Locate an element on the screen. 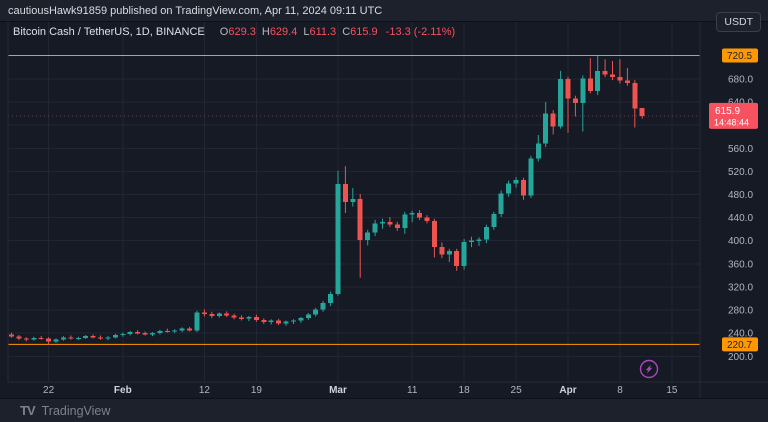  boost-button is located at coordinates (649, 369).